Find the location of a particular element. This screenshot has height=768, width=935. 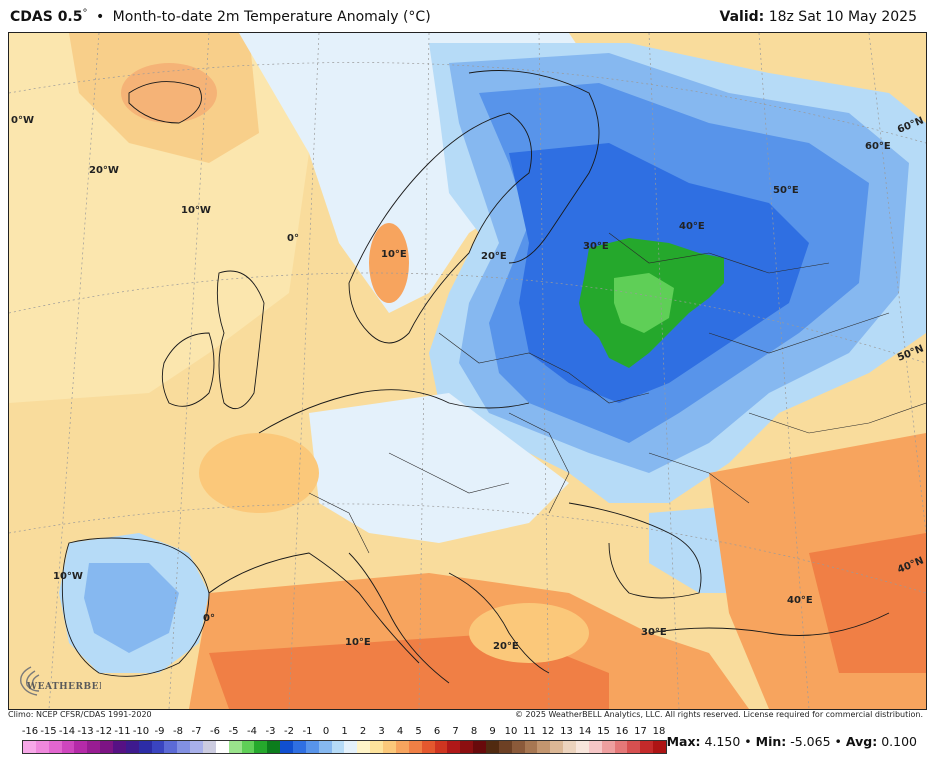

valid-label: Valid: is located at coordinates (742, 17).